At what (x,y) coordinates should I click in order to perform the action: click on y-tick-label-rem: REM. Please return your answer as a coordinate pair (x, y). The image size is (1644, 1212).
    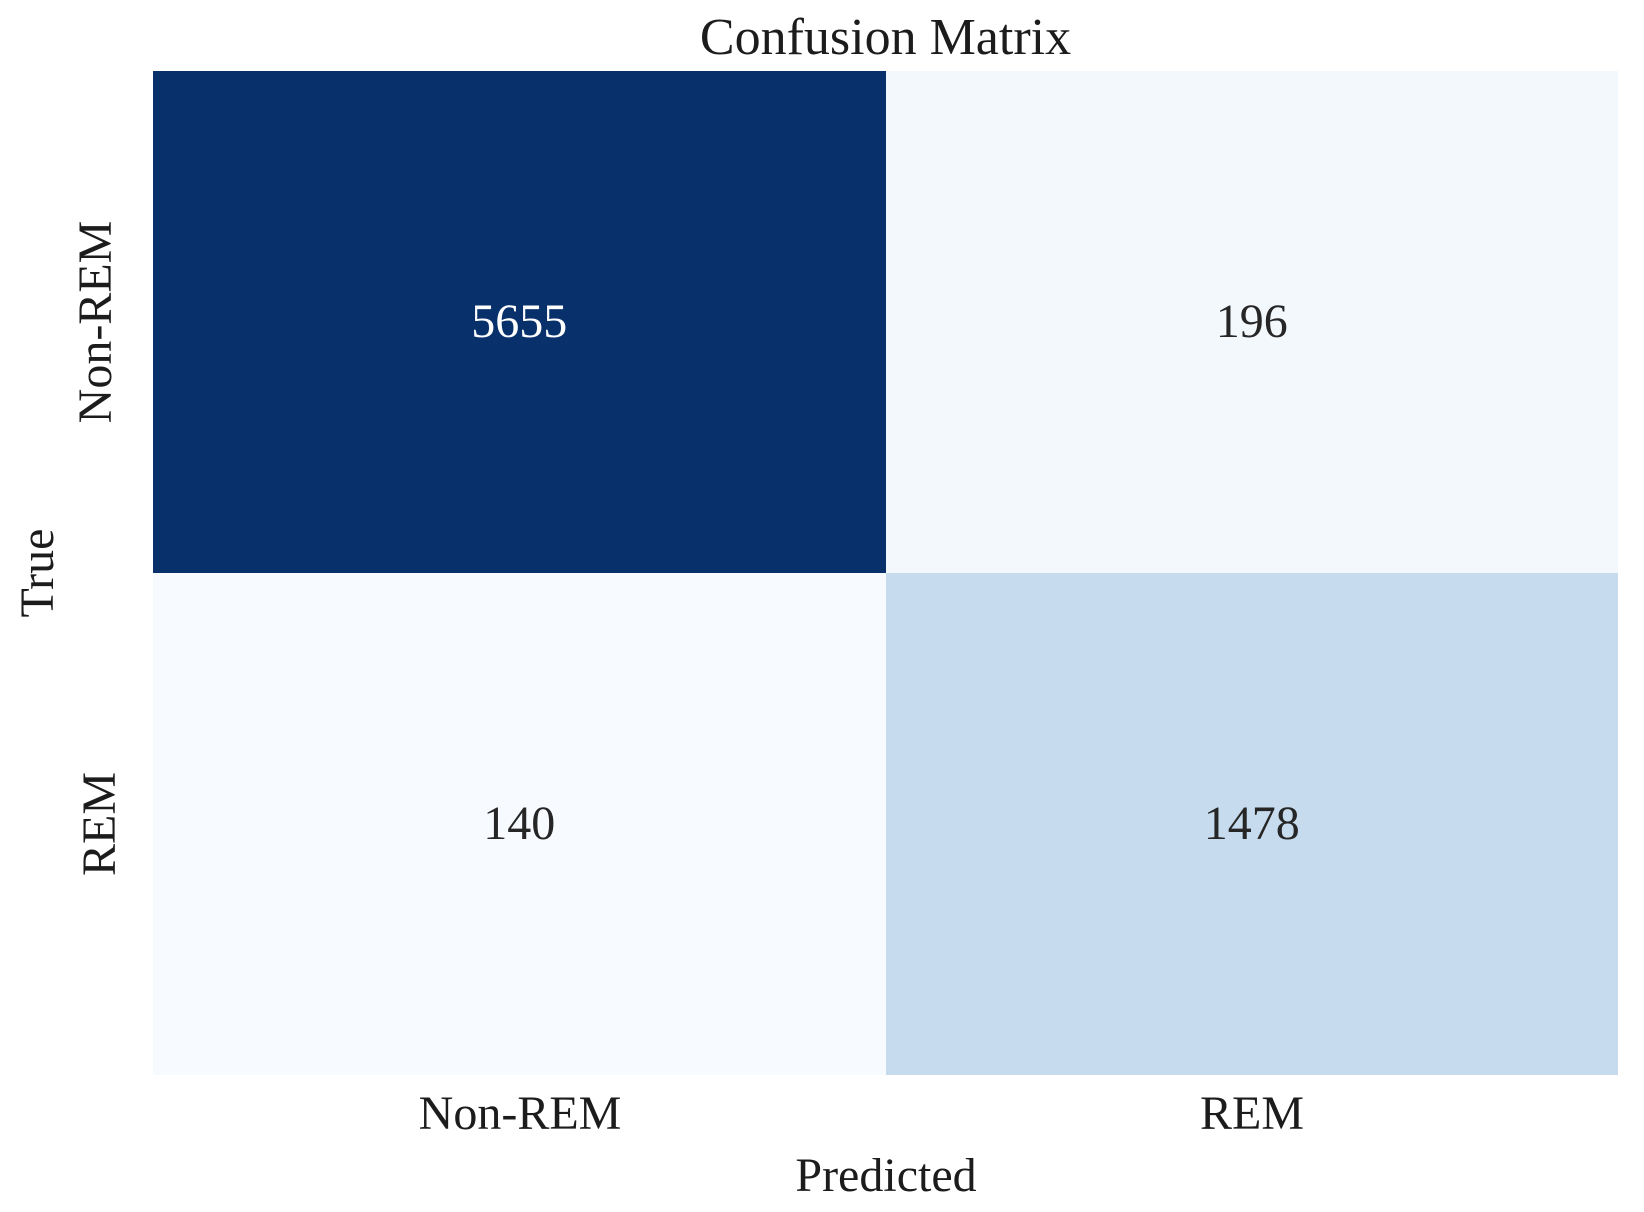
    Looking at the image, I should click on (99, 824).